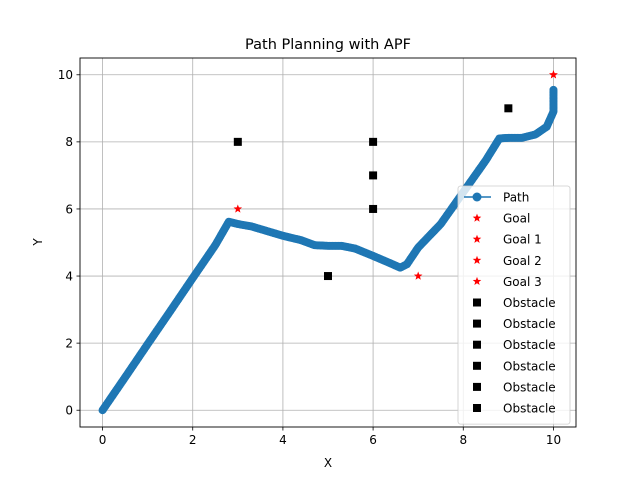 The width and height of the screenshot is (640, 480). What do you see at coordinates (463, 440) in the screenshot?
I see `x-tick-label: 8` at bounding box center [463, 440].